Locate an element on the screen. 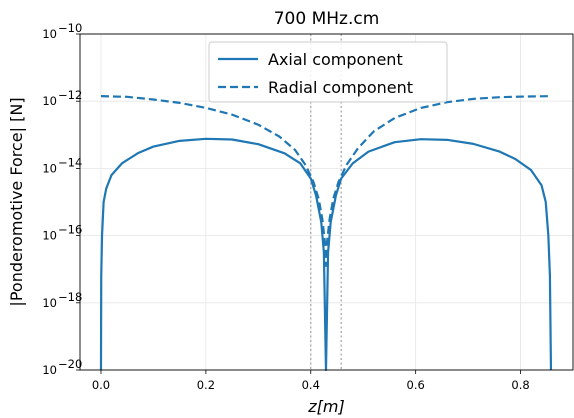 The width and height of the screenshot is (574, 418). y-axis-label: |Ponderomotive Force| [N] is located at coordinates (16, 201).